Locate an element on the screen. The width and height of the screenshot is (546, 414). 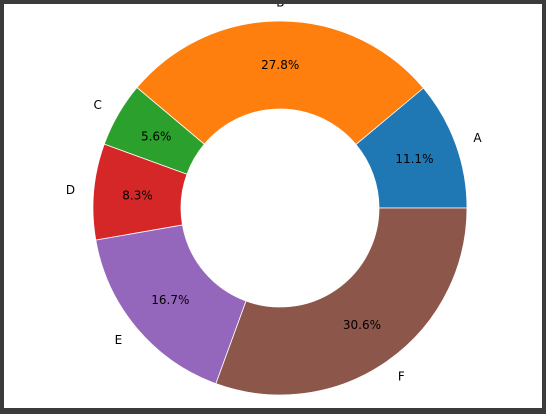
category-label-c: C is located at coordinates (98, 105).